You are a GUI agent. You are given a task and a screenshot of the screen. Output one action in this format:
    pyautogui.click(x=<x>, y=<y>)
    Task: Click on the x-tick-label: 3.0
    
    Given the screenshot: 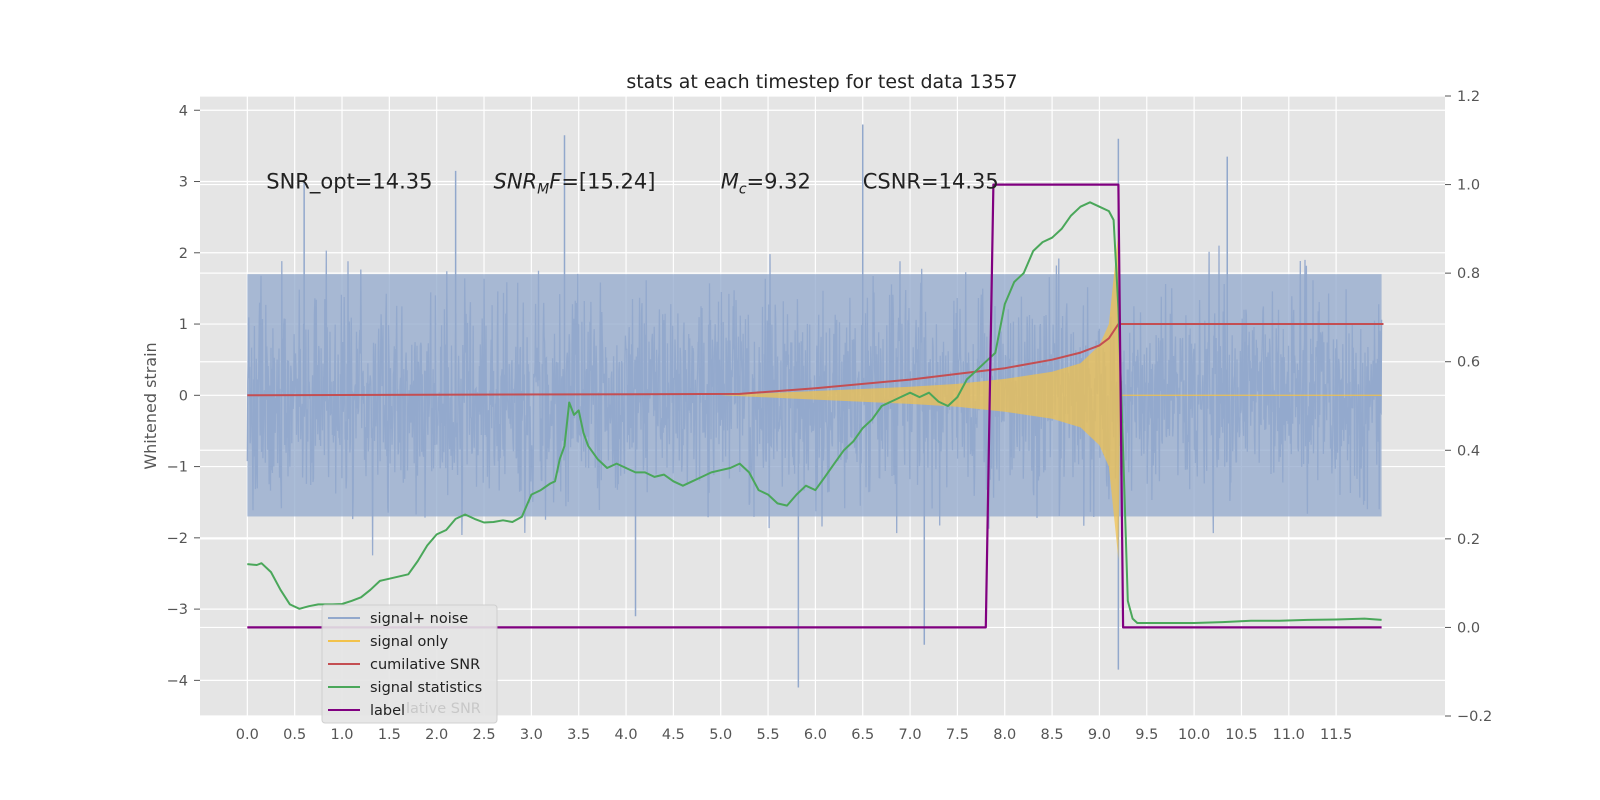 What is the action you would take?
    pyautogui.click(x=531, y=735)
    